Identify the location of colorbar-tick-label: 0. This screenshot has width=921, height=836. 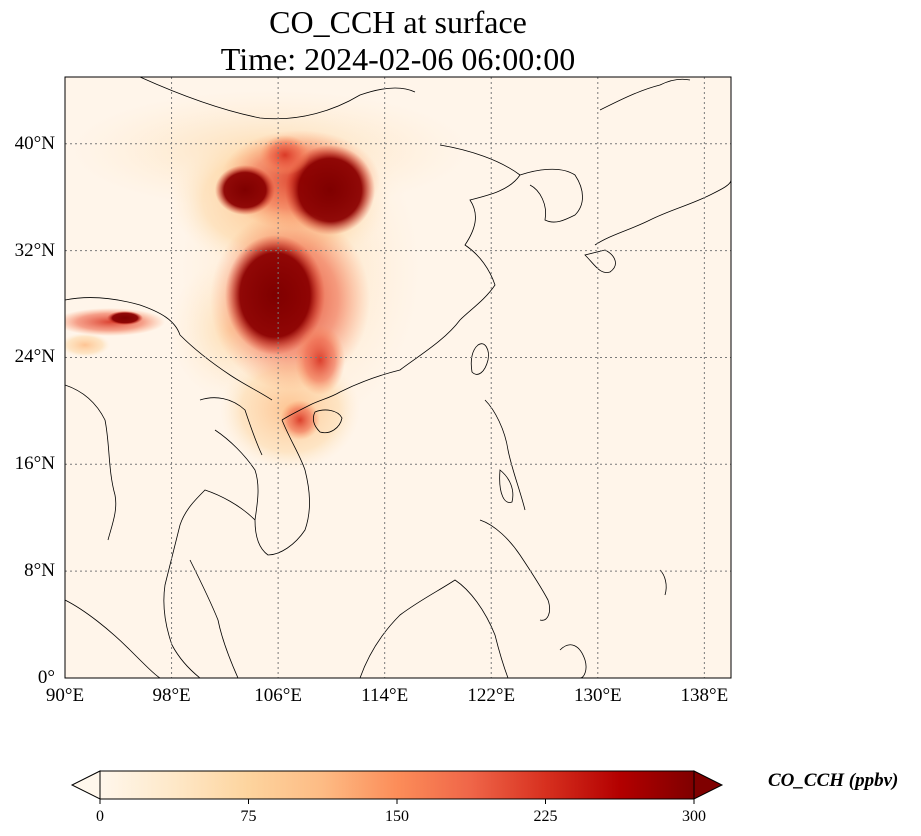
(100, 816).